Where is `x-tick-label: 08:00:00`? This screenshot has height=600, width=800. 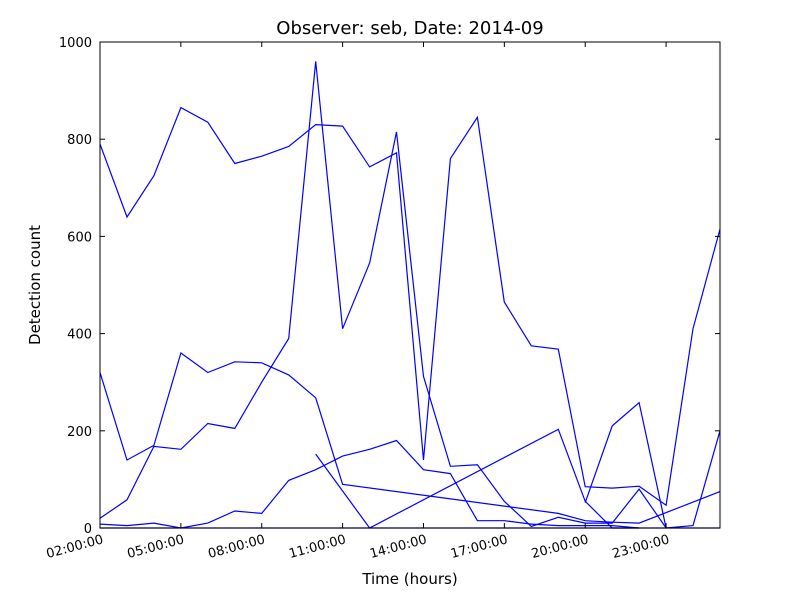 x-tick-label: 08:00:00 is located at coordinates (236, 547).